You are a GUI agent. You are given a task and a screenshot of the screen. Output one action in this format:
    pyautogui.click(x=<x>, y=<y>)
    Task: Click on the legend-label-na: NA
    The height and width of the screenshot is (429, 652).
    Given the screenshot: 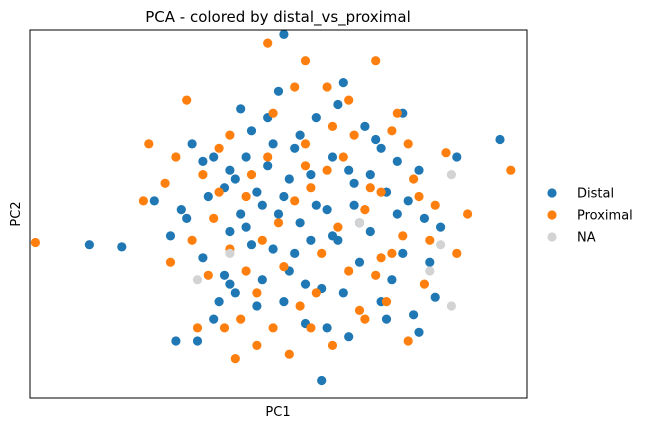 What is the action you would take?
    pyautogui.click(x=586, y=238)
    